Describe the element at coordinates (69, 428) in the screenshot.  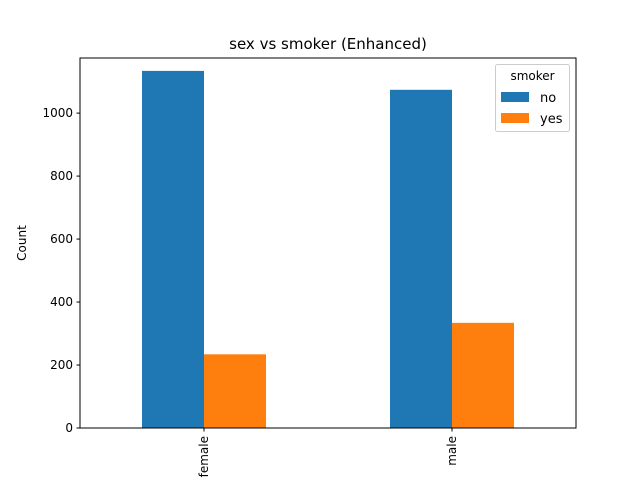
I see `y-tick-label: 0` at that location.